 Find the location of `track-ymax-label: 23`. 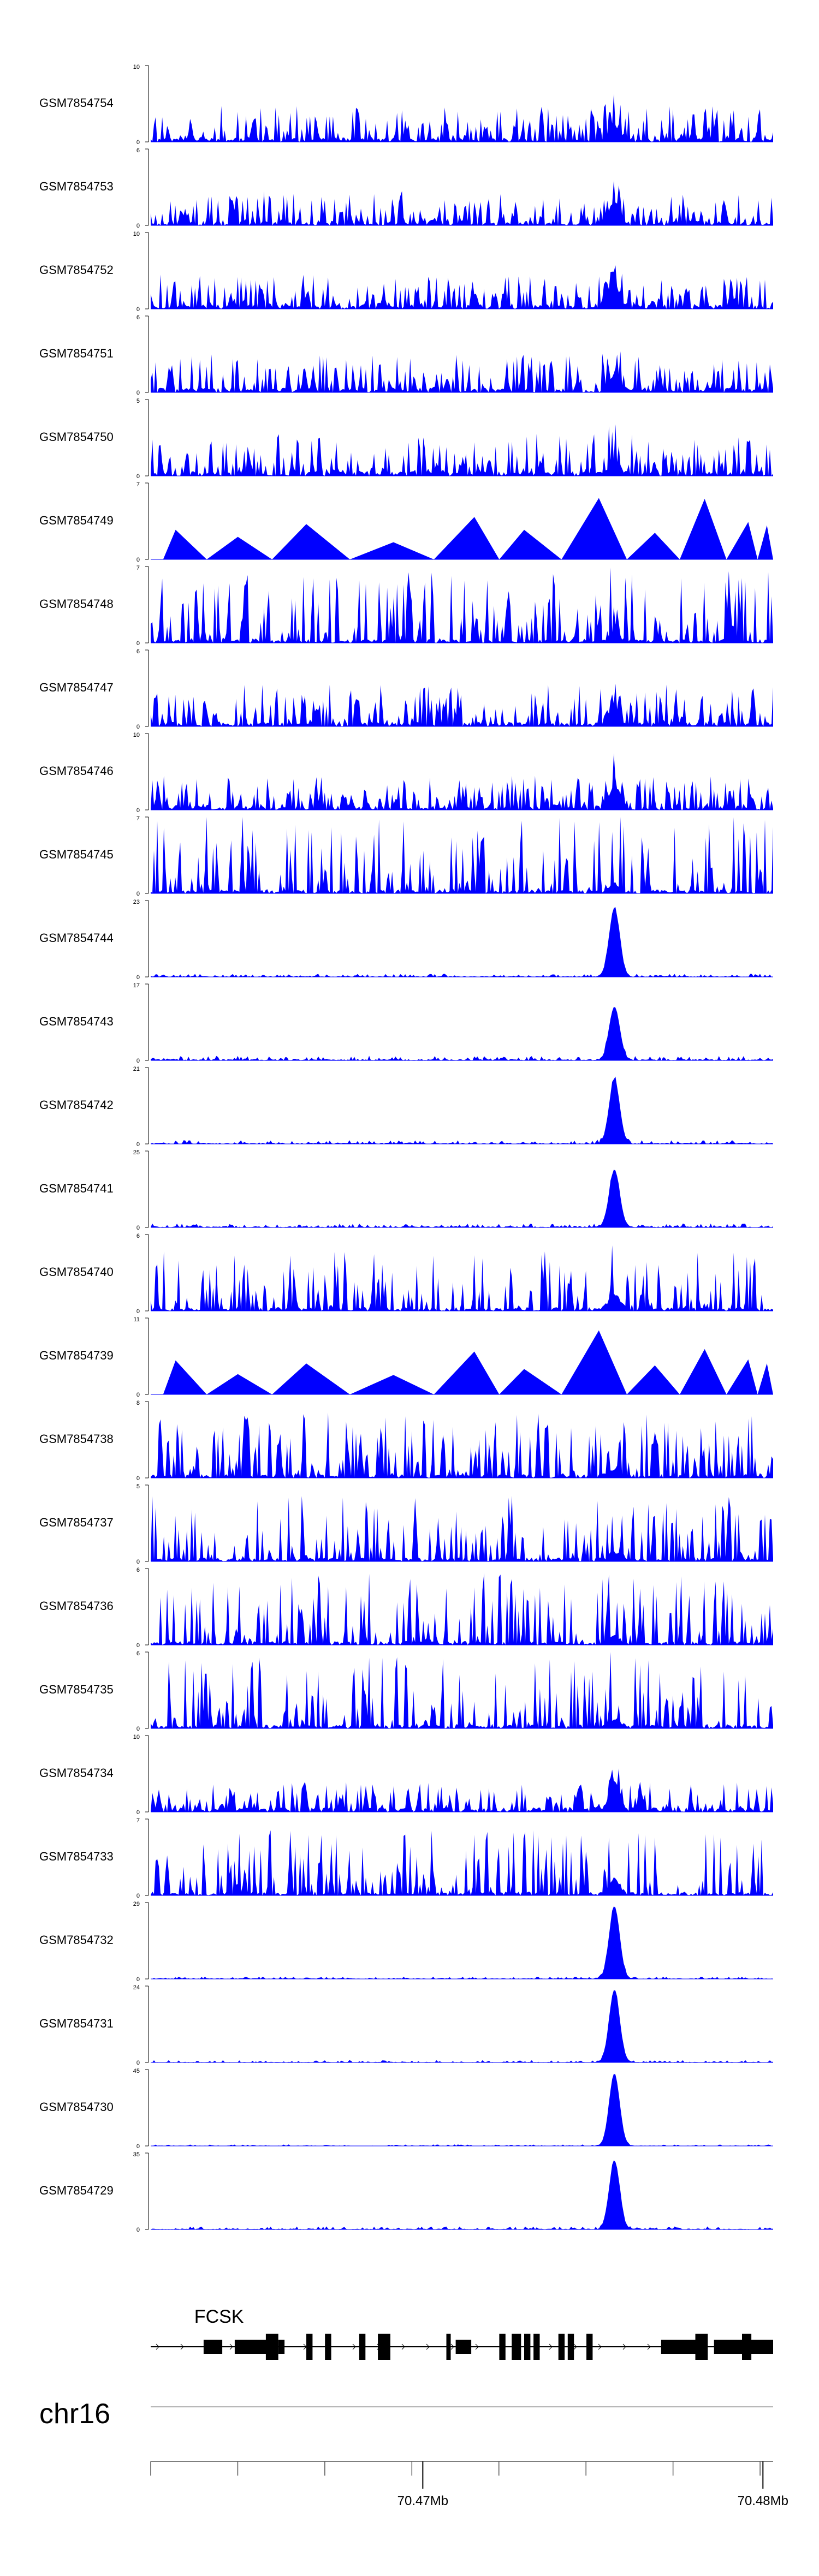

track-ymax-label: 23 is located at coordinates (136, 902).